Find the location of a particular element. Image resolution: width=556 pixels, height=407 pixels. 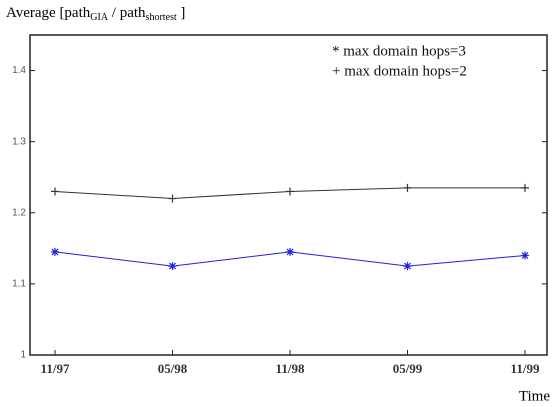

x-tick-label: 05/99 is located at coordinates (408, 368).